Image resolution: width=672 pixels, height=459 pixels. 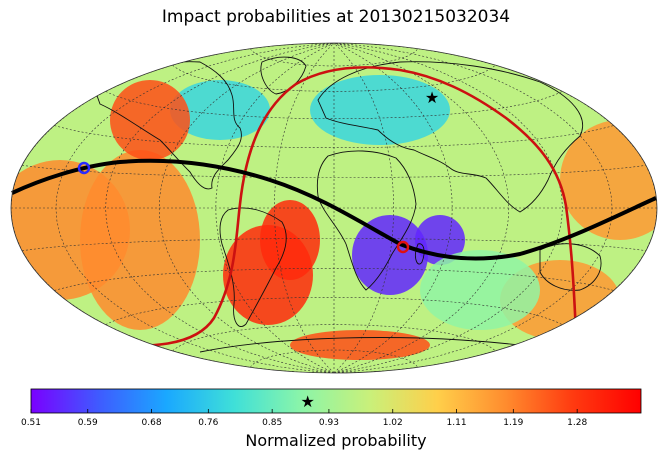 What do you see at coordinates (152, 423) in the screenshot?
I see `colorbar-tick-label: 0.68` at bounding box center [152, 423].